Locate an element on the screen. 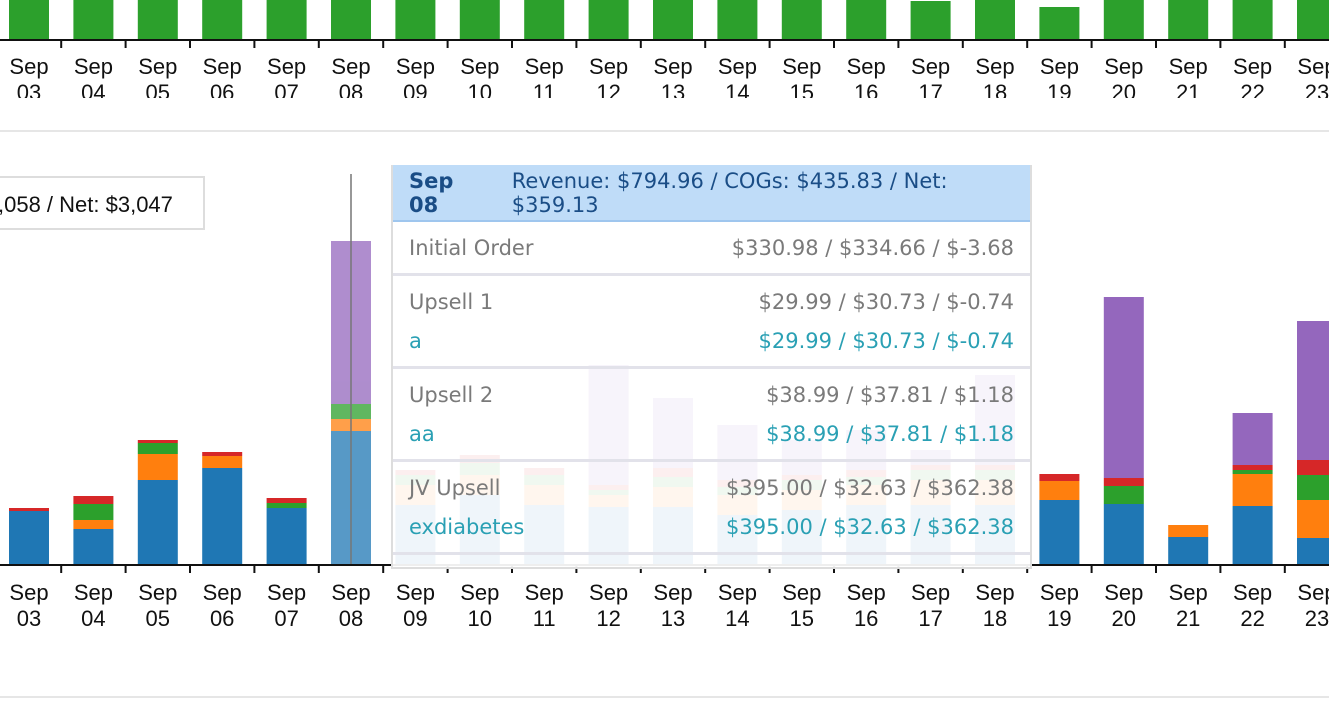  sub-label: a is located at coordinates (415, 340).